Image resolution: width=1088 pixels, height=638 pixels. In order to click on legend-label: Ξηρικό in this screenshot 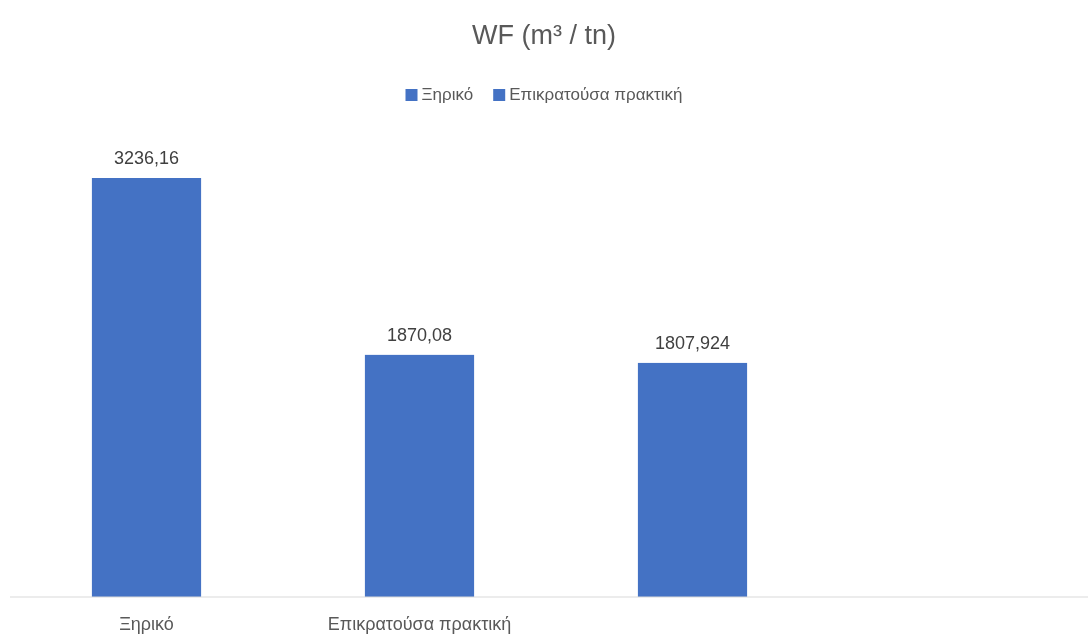, I will do `click(447, 94)`.